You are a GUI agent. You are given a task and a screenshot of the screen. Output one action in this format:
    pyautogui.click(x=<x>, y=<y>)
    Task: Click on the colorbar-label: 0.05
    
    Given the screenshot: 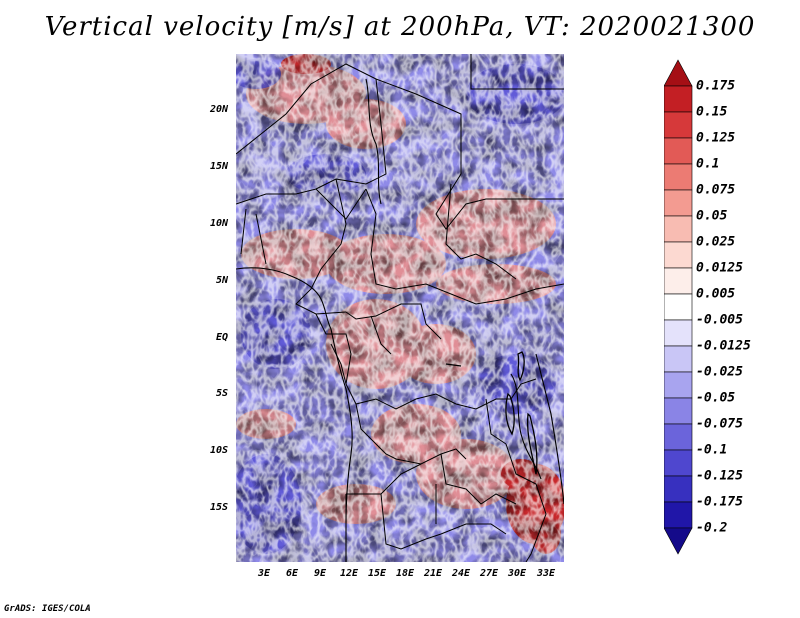 What is the action you would take?
    pyautogui.click(x=712, y=216)
    